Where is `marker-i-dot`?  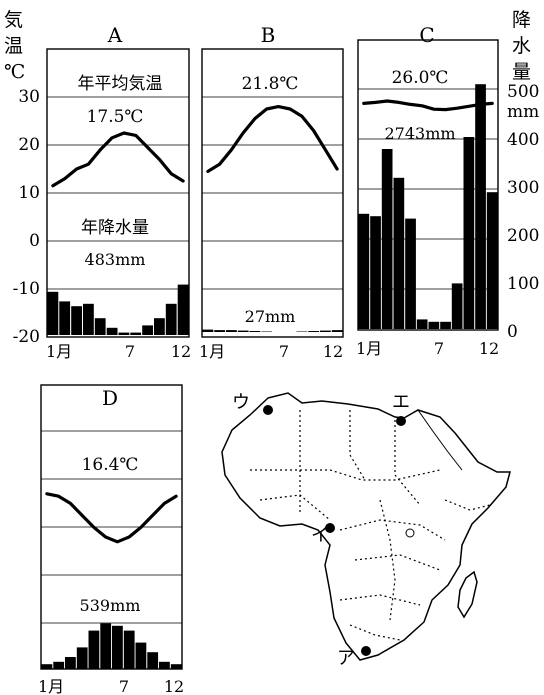
marker-i-dot is located at coordinates (330, 528).